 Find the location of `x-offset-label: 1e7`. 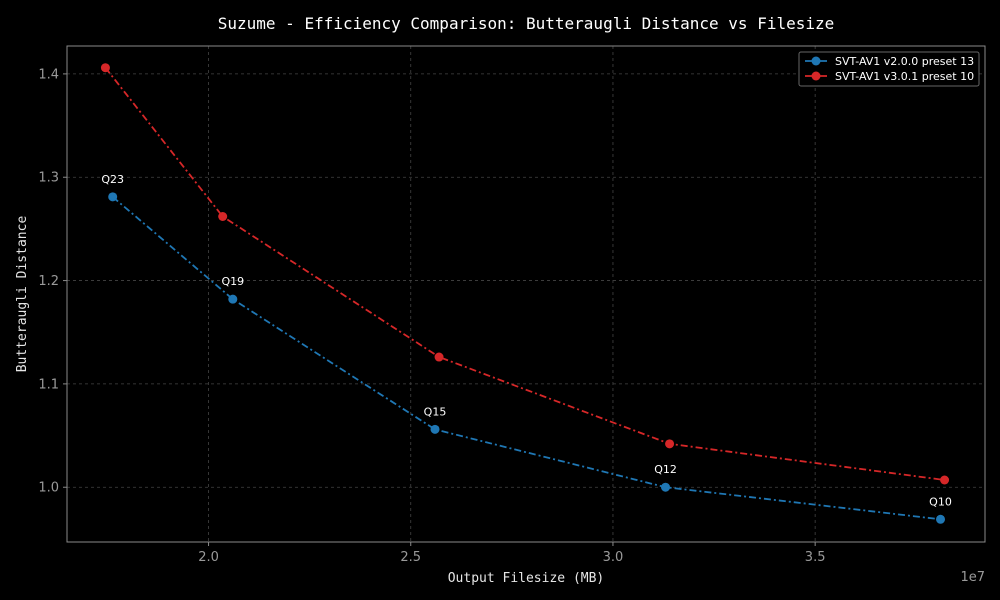

x-offset-label: 1e7 is located at coordinates (972, 577).